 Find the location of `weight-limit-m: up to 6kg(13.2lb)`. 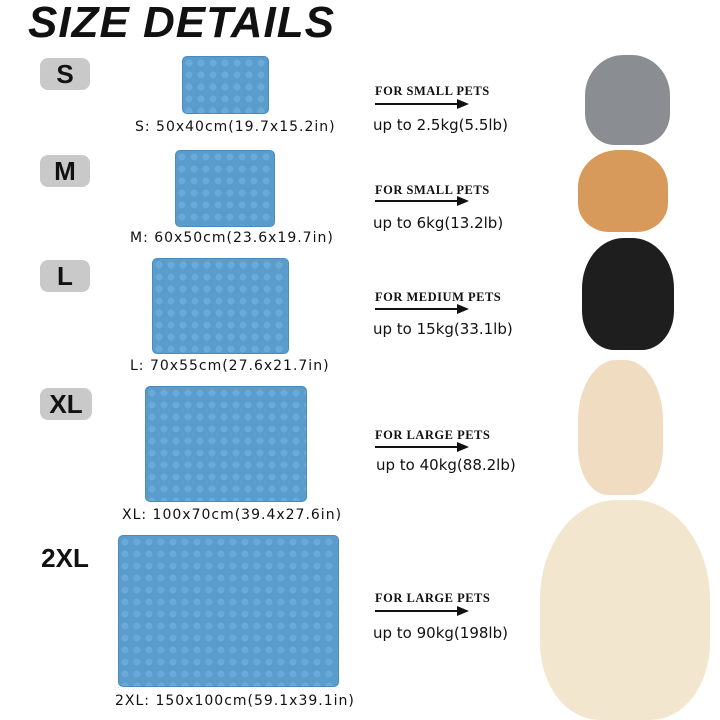

weight-limit-m: up to 6kg(13.2lb) is located at coordinates (438, 223).